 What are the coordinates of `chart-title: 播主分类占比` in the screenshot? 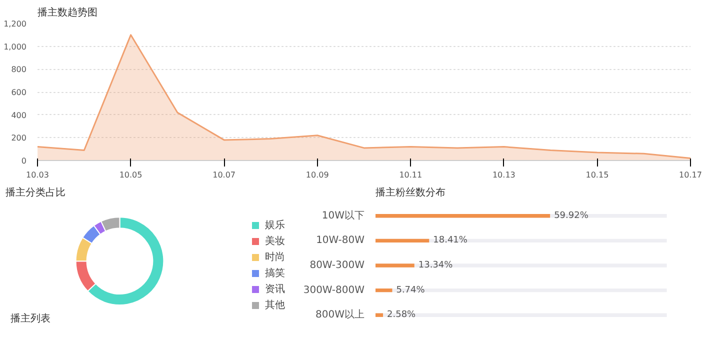 It's located at (36, 192).